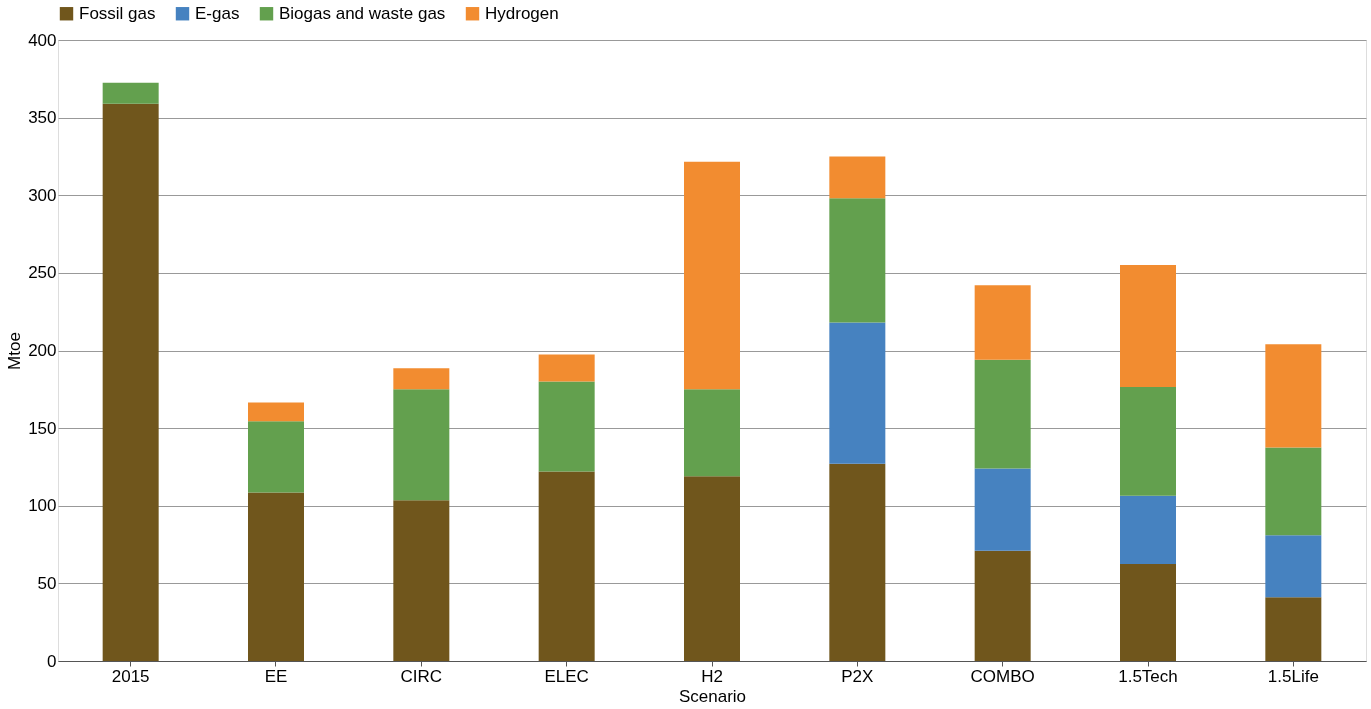 Image resolution: width=1371 pixels, height=709 pixels. I want to click on x-tick-label: CIRC, so click(421, 676).